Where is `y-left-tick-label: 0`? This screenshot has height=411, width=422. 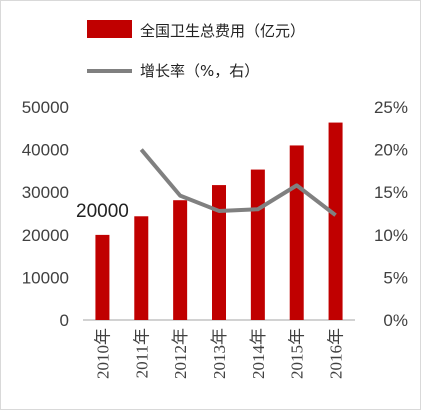 y-left-tick-label: 0 is located at coordinates (64, 320).